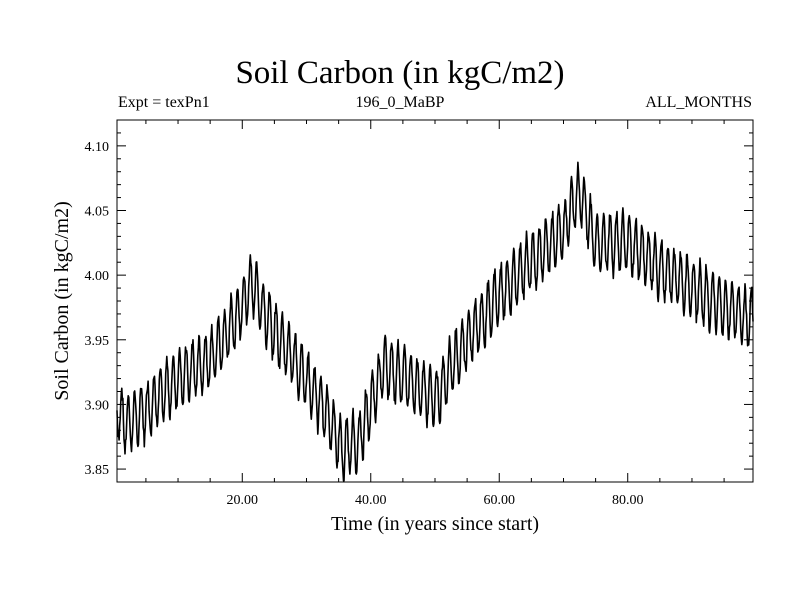 The image size is (800, 600). What do you see at coordinates (698, 102) in the screenshot?
I see `months-label: ALL_MONTHS` at bounding box center [698, 102].